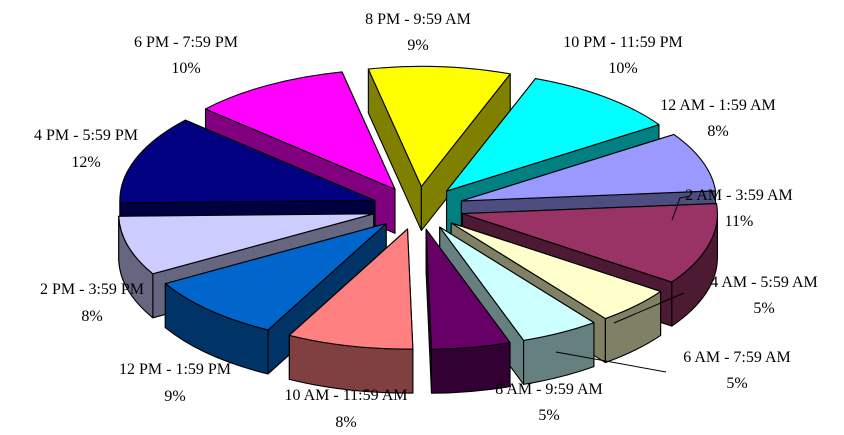  I want to click on slice-percent-8: 9%, so click(174, 396).